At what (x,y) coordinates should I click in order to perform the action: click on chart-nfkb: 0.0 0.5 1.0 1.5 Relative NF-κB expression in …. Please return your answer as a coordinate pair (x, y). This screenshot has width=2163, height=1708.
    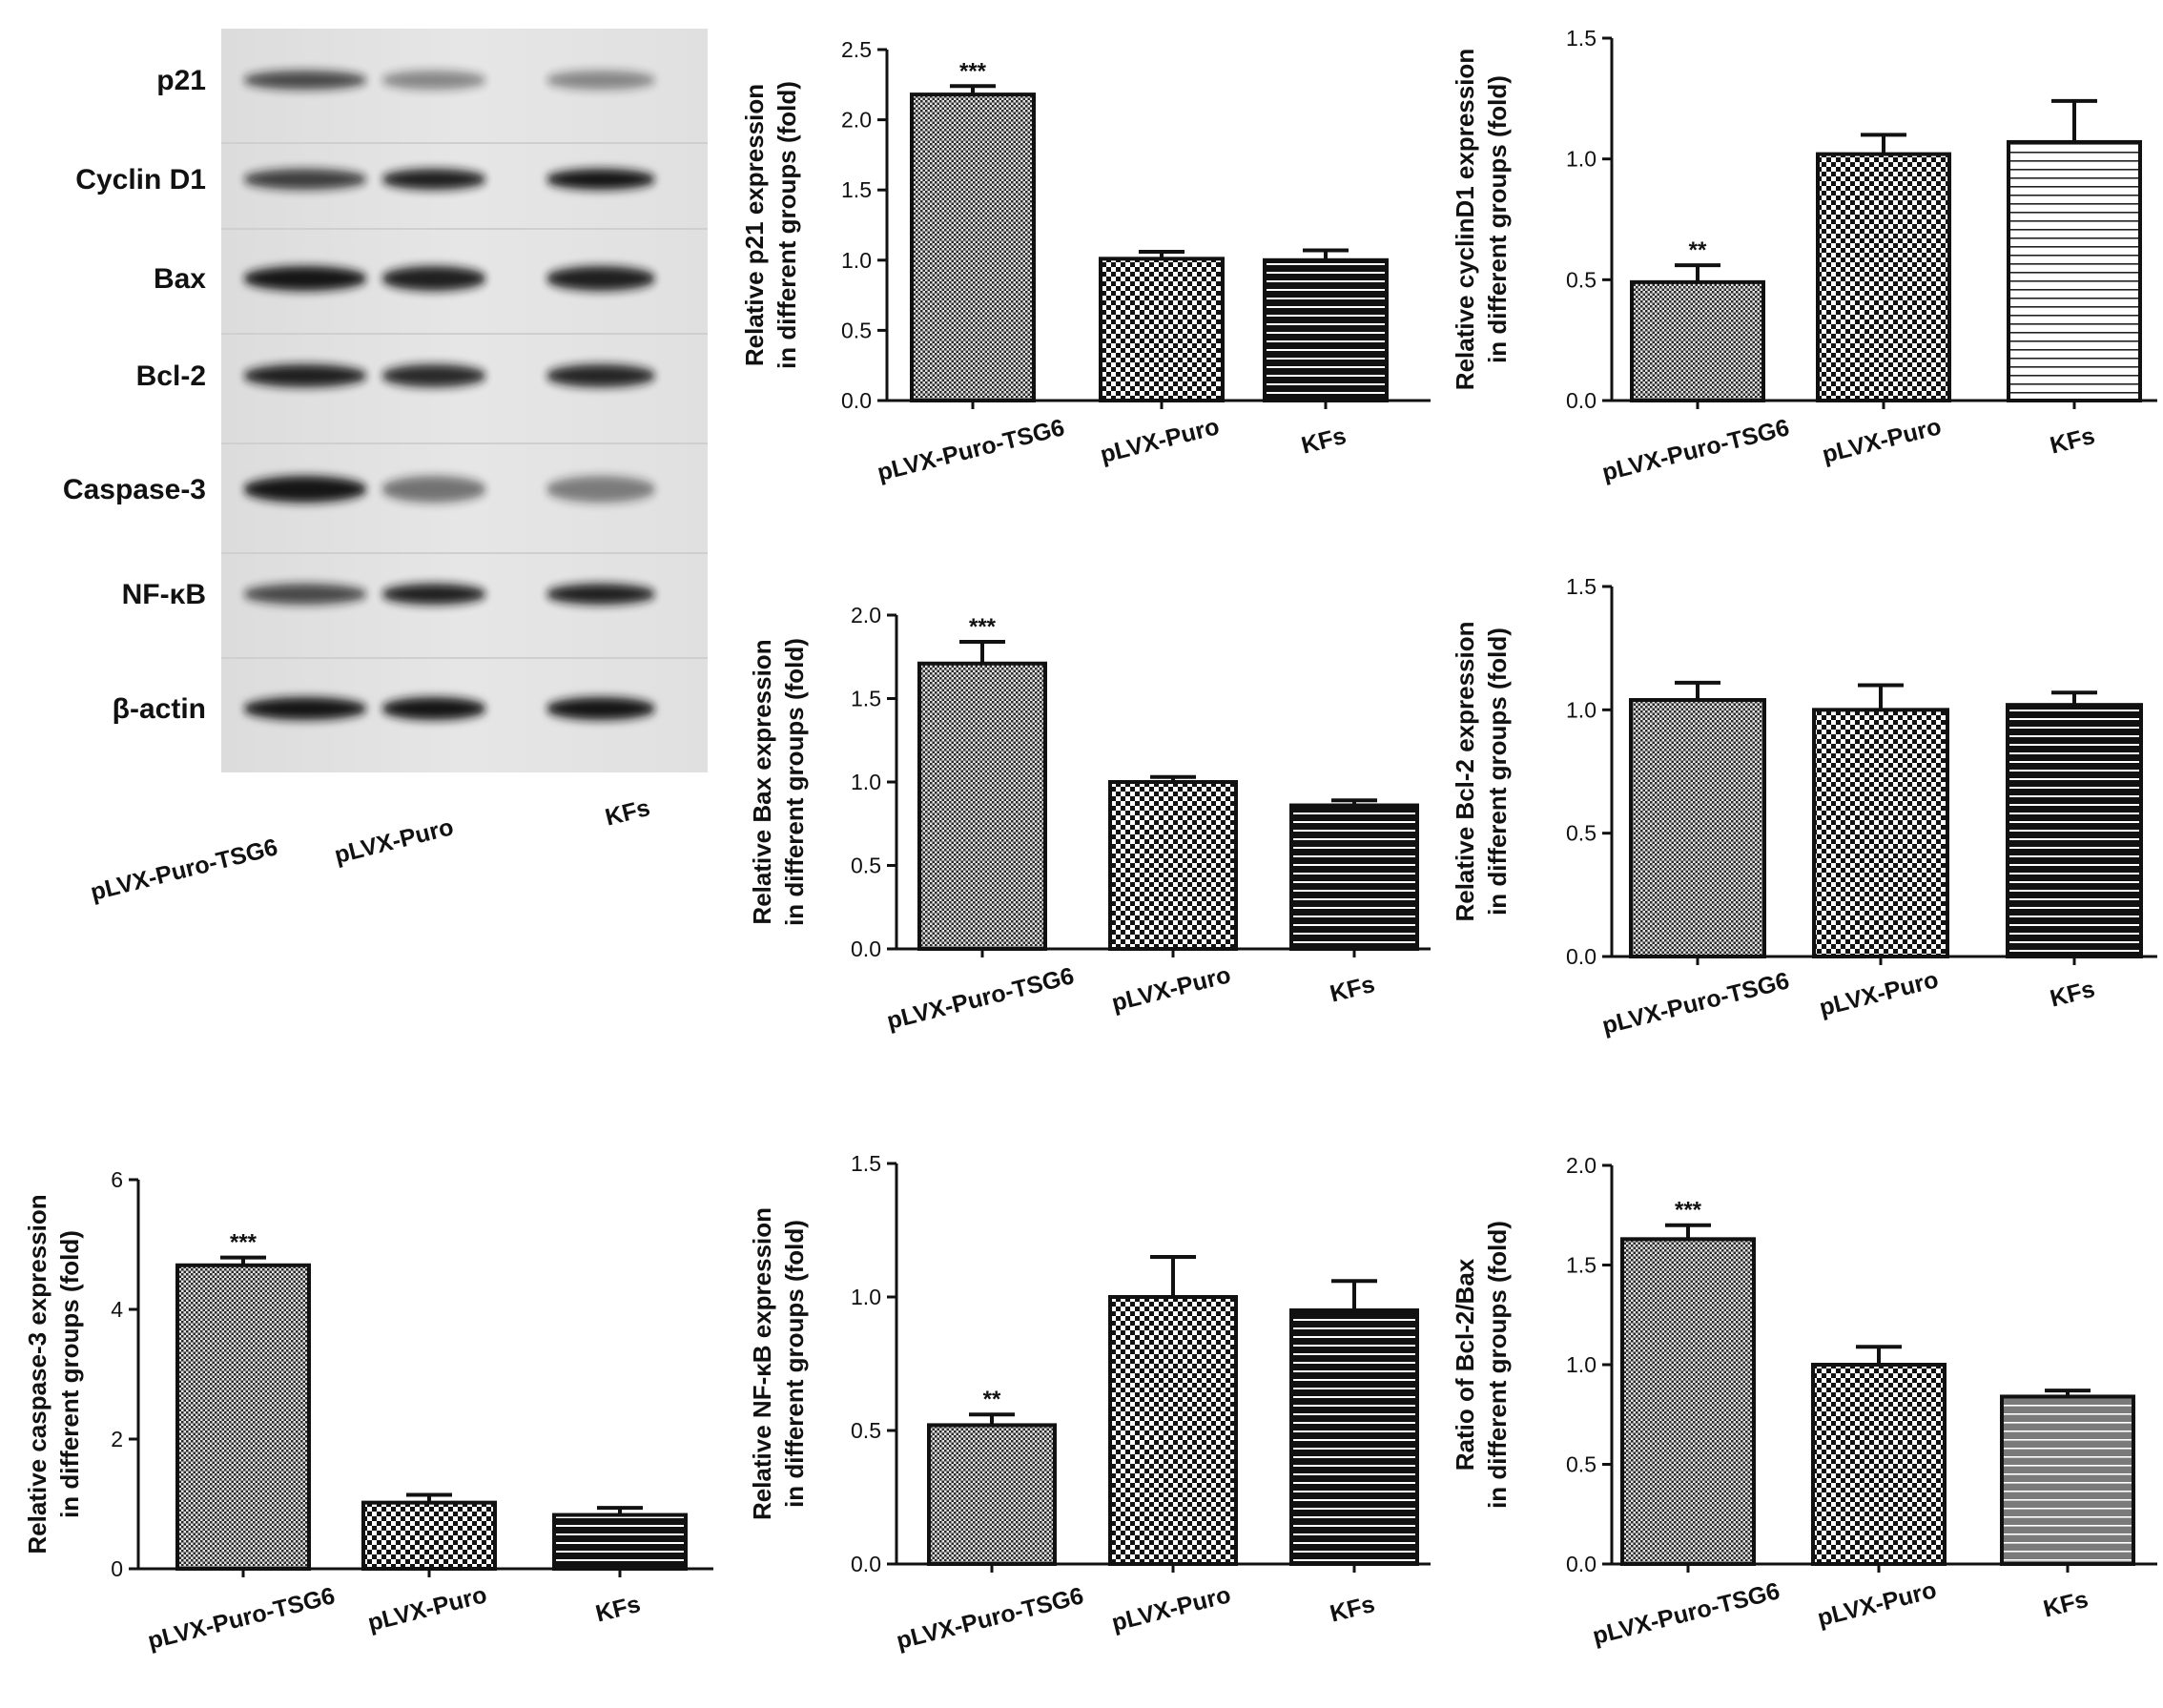
    Looking at the image, I should click on (1089, 1403).